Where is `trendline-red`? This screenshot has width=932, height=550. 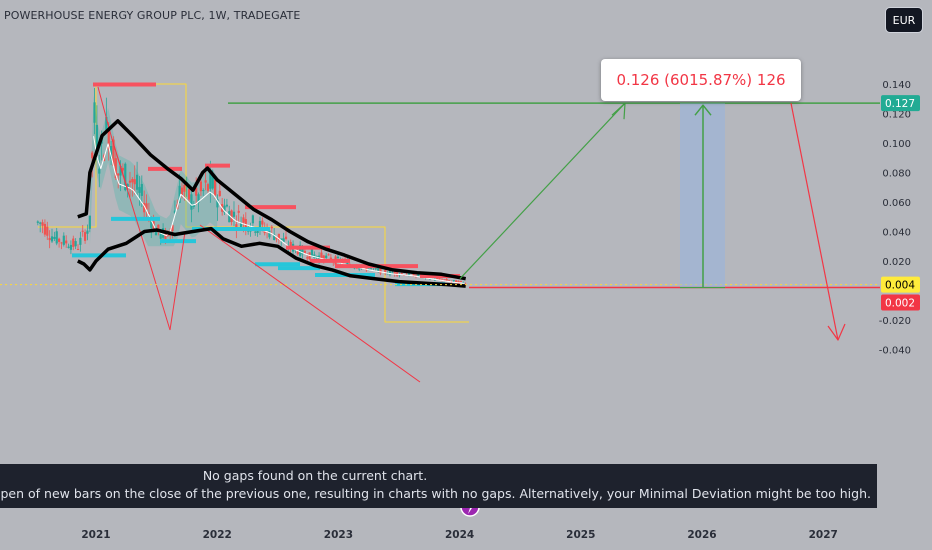 trendline-red is located at coordinates (310, 303).